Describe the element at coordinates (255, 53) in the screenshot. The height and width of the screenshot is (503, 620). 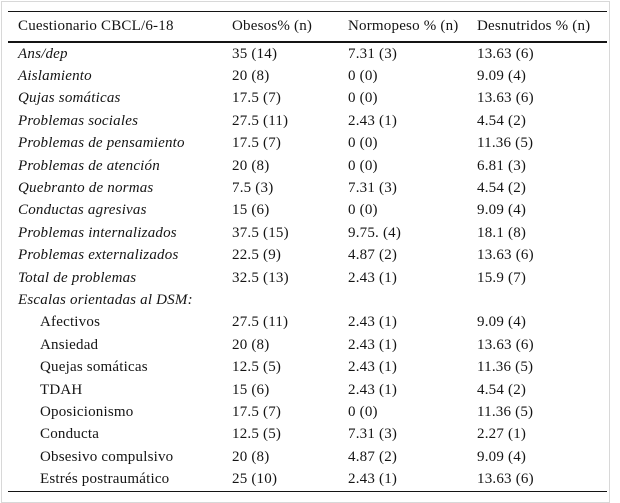
I see `cell-value: 35 (14)` at that location.